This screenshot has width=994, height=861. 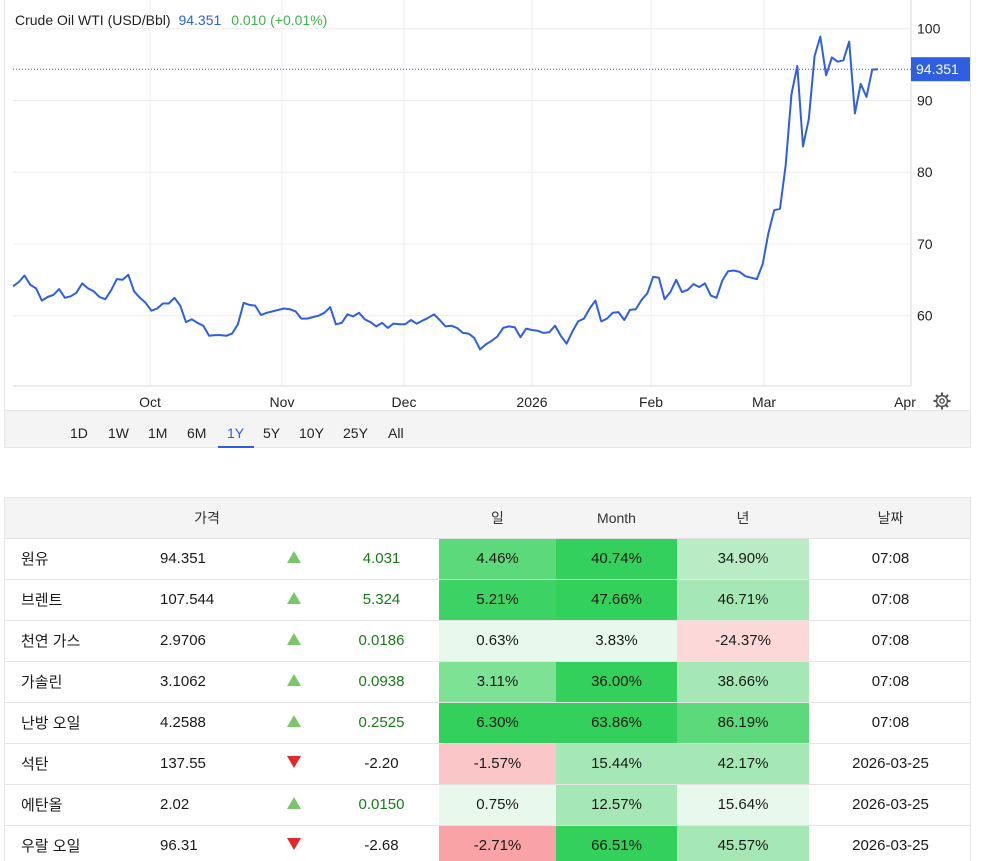 I want to click on x-tick-label: Nov, so click(x=282, y=402).